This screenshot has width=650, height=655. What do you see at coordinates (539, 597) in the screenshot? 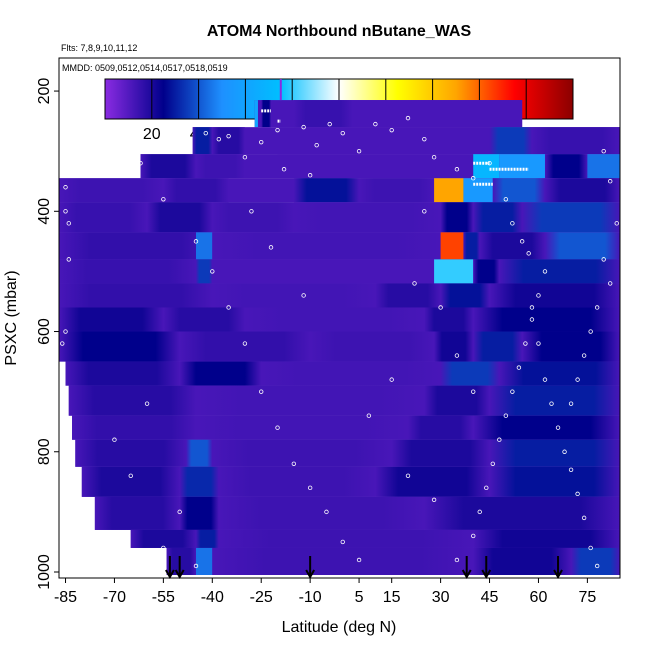
I see `x-tick-label: 60` at bounding box center [539, 597].